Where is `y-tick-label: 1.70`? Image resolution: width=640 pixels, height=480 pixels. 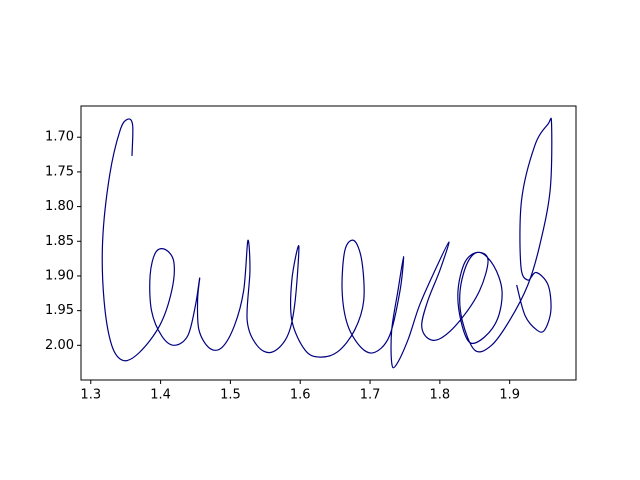 y-tick-label: 1.70 is located at coordinates (59, 137).